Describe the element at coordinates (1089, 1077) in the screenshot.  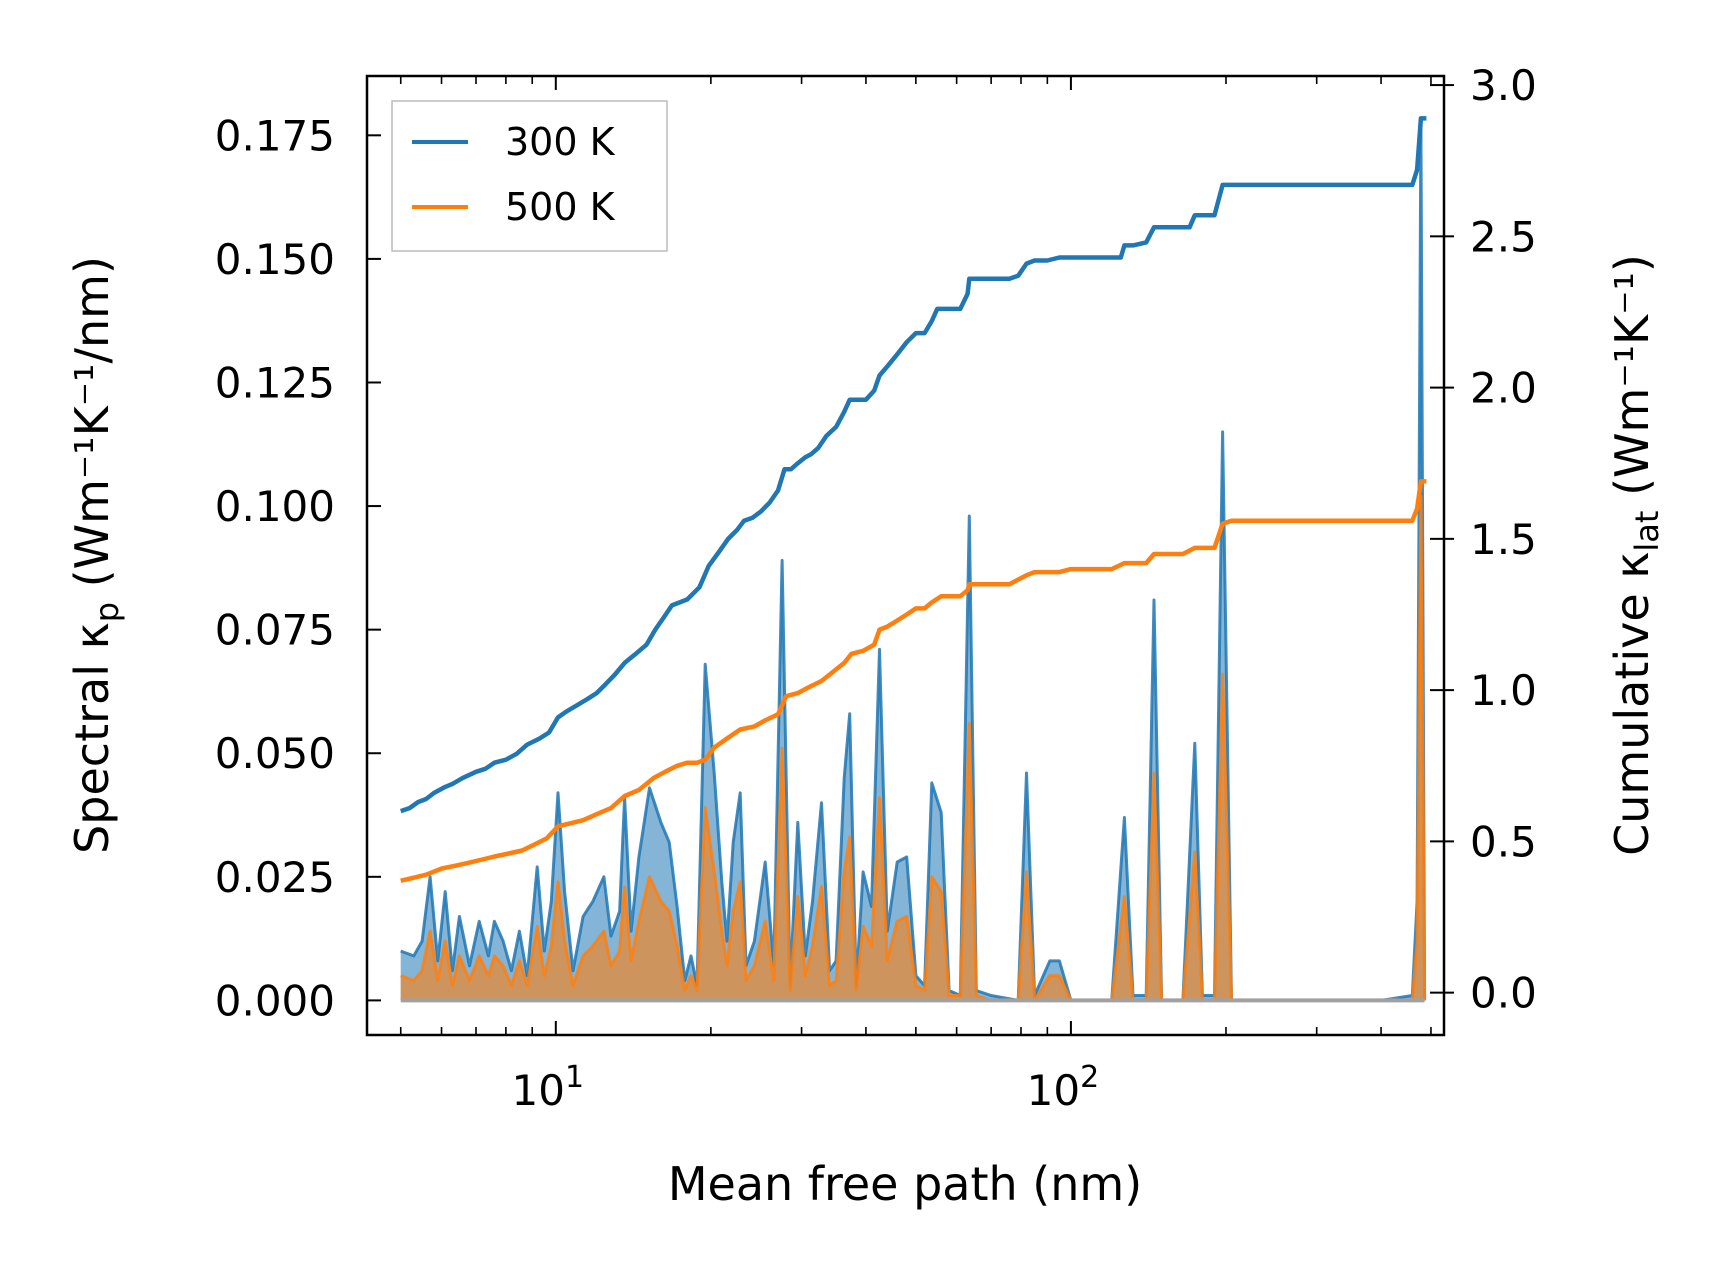
I see `x-tick-label-exponent: 2` at that location.